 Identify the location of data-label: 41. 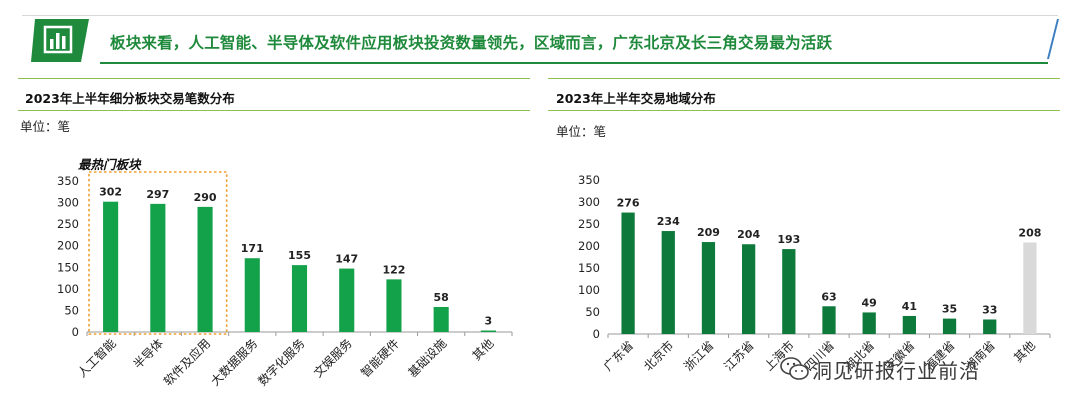
(909, 306).